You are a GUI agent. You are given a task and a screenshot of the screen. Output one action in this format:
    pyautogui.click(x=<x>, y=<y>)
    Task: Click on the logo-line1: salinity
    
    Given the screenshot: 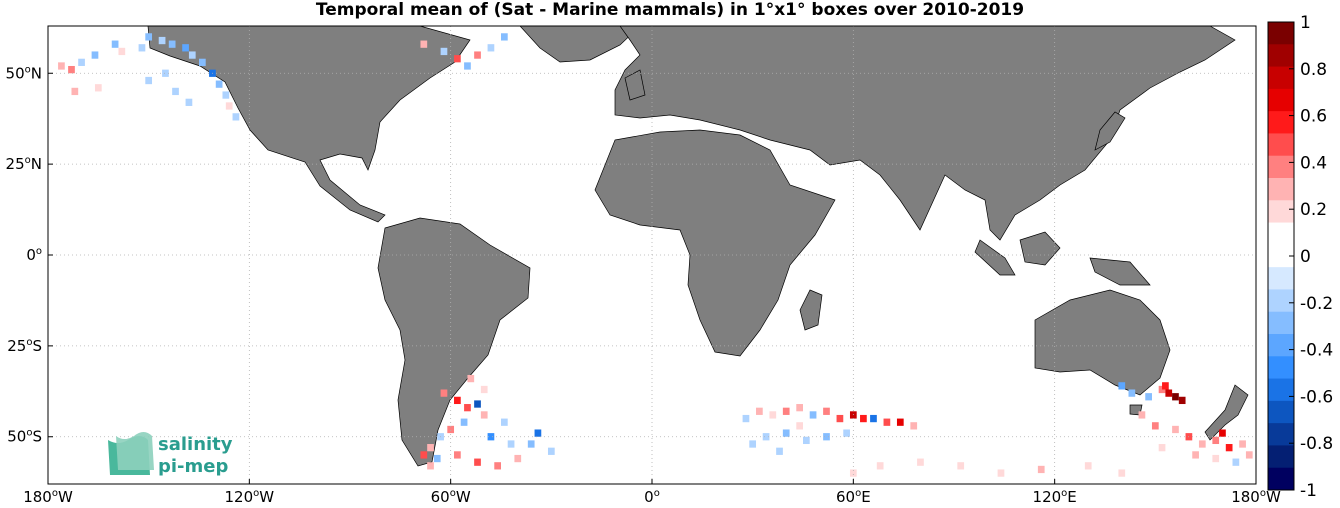 What is the action you would take?
    pyautogui.click(x=195, y=444)
    